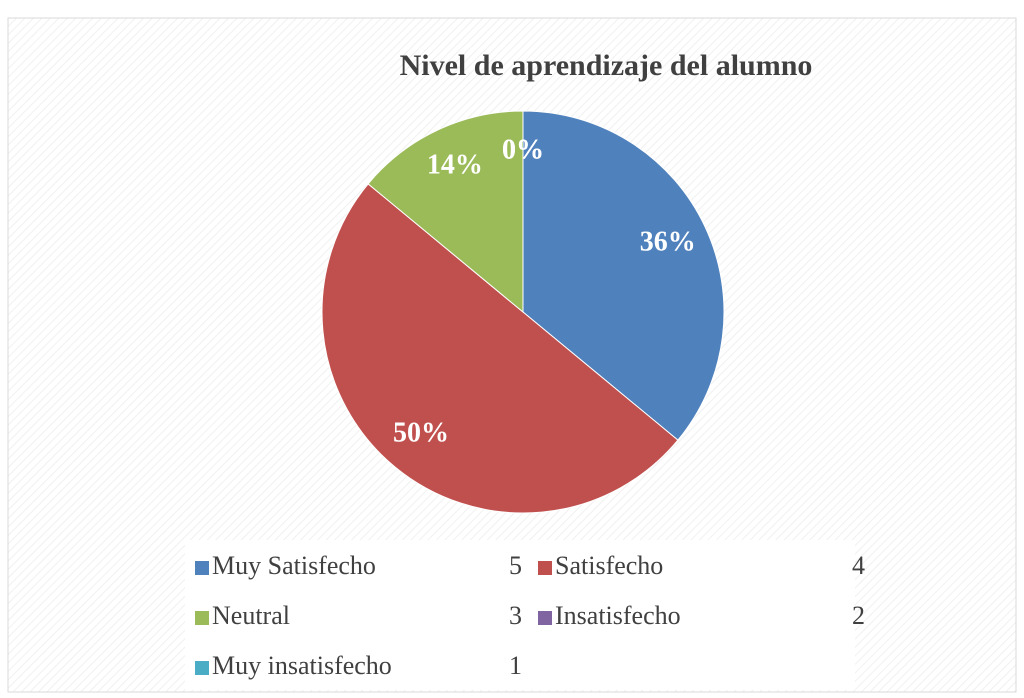 The width and height of the screenshot is (1024, 698). Describe the element at coordinates (421, 433) in the screenshot. I see `data-label: 50%` at that location.